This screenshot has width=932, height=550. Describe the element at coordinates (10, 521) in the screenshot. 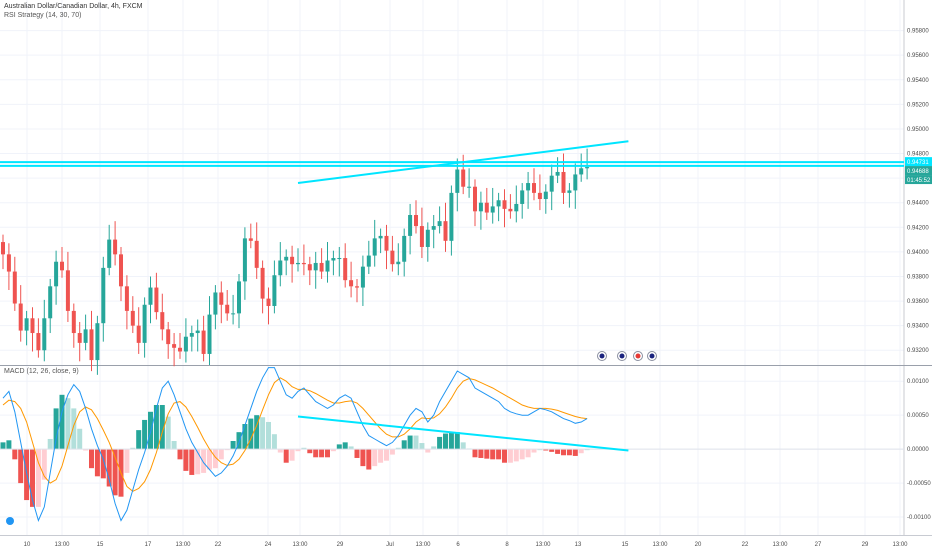

I see `tradingview-logo-icon` at that location.